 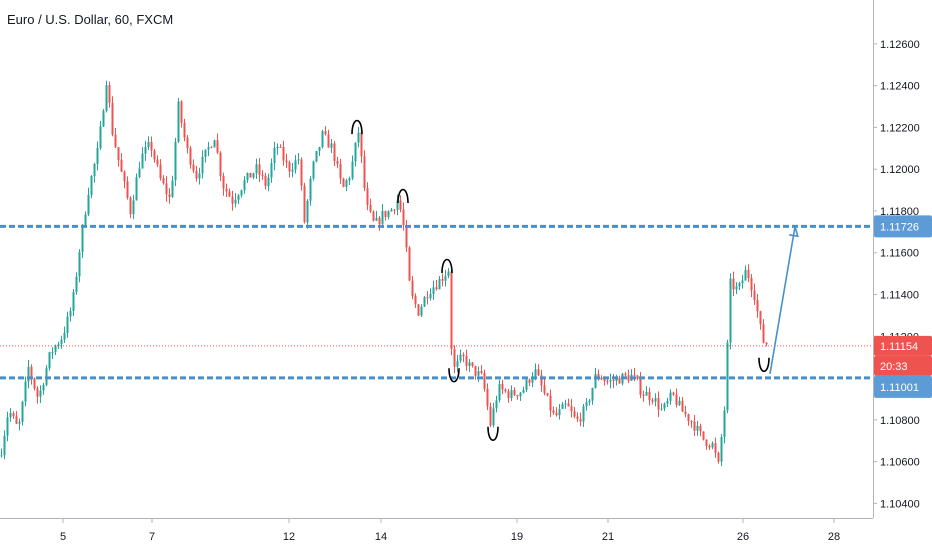 What do you see at coordinates (894, 367) in the screenshot?
I see `countdown-badge-text: 20:33` at bounding box center [894, 367].